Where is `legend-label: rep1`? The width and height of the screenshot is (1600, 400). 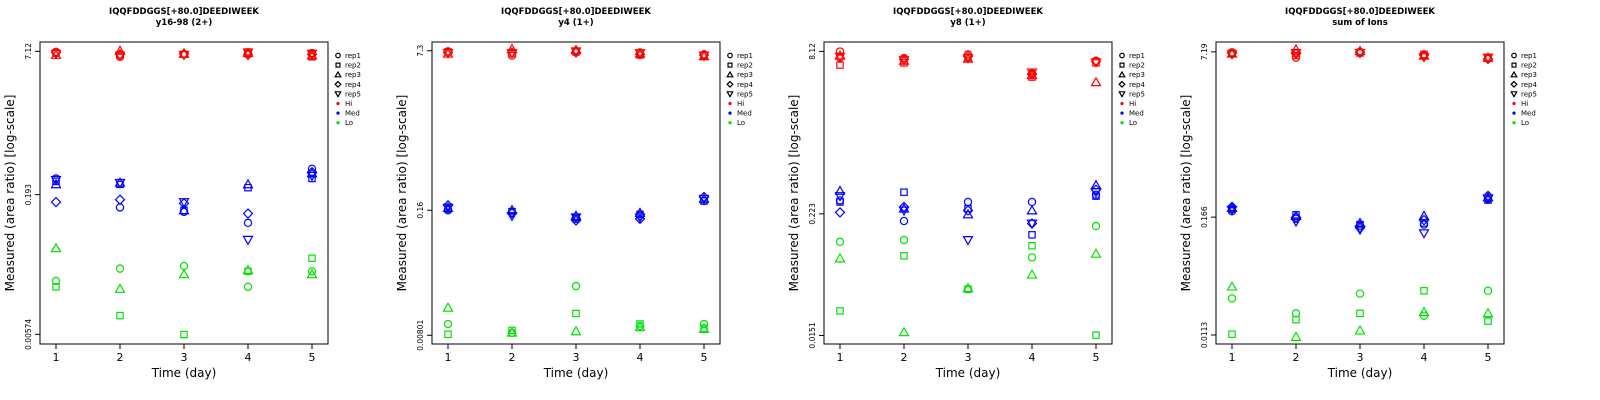
legend-label: rep1 is located at coordinates (745, 56).